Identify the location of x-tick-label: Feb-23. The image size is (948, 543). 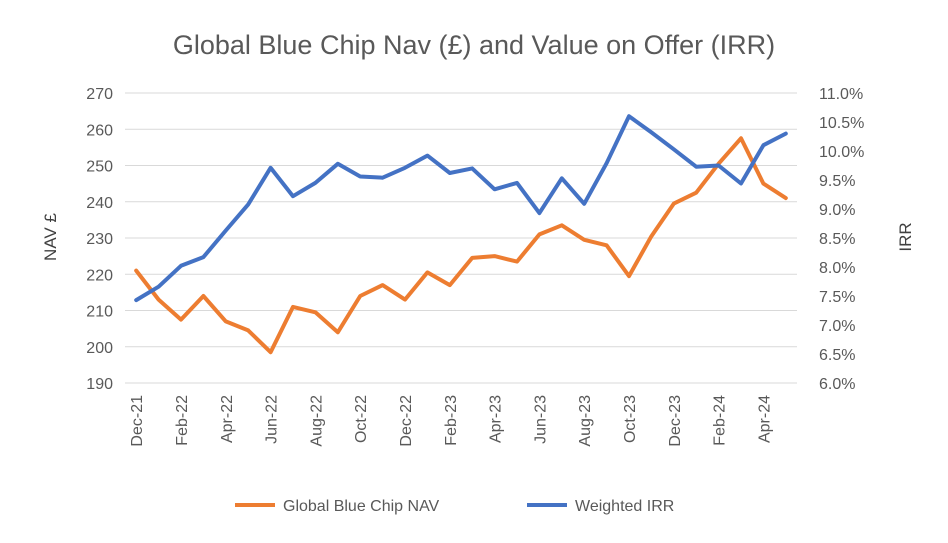
(451, 420).